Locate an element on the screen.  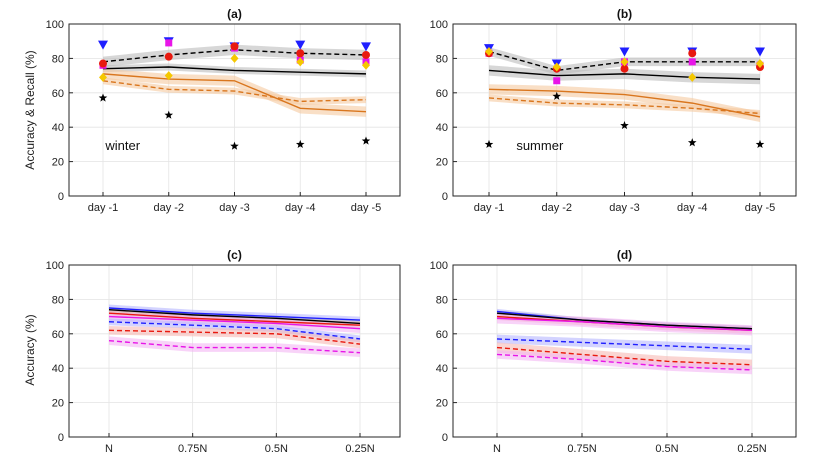
season-annotation: summer is located at coordinates (540, 145).